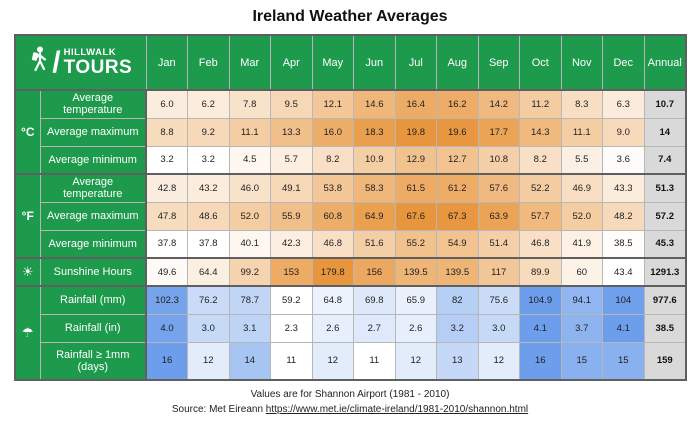 The image size is (700, 431). Describe the element at coordinates (540, 62) in the screenshot. I see `month-header-oct: Oct` at that location.